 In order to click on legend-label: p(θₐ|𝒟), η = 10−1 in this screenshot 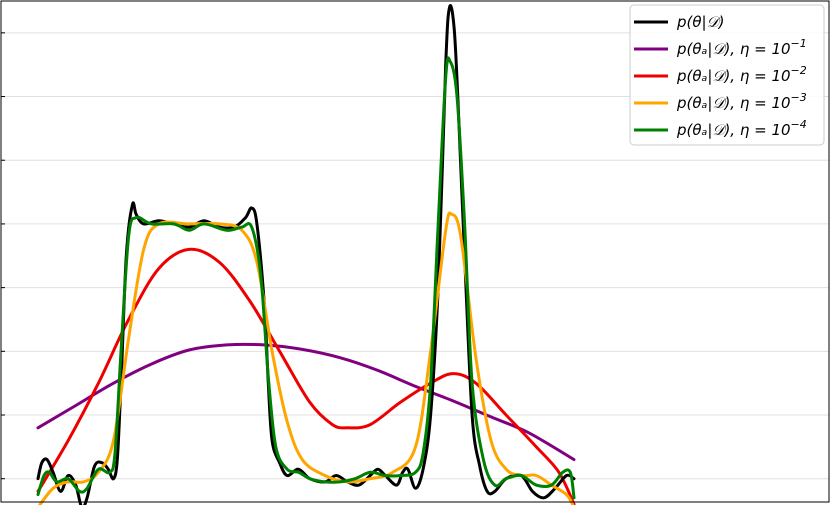, I will do `click(741, 47)`.